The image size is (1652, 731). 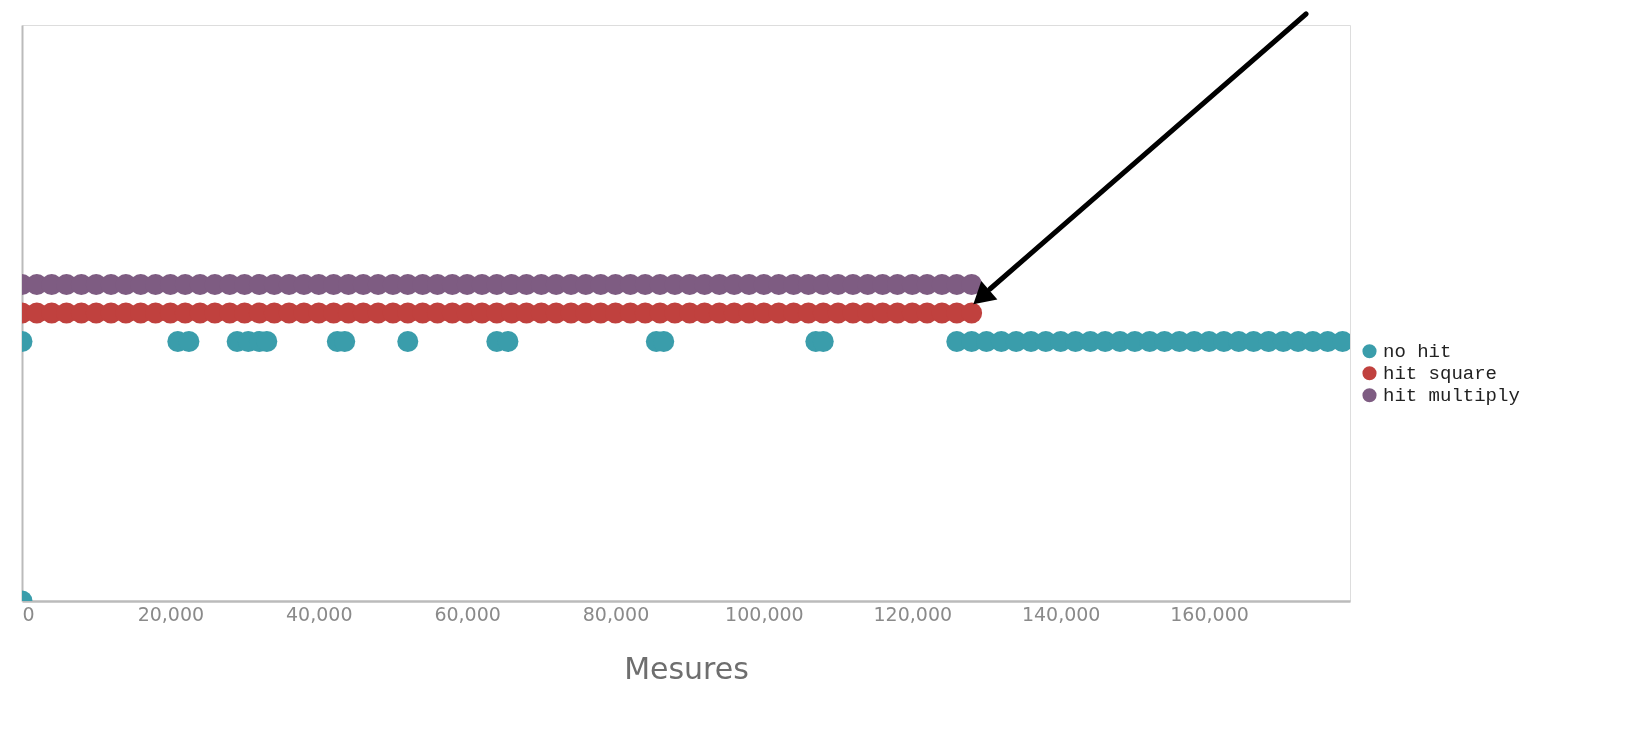 What do you see at coordinates (913, 613) in the screenshot?
I see `x-tick-label: 120,000` at bounding box center [913, 613].